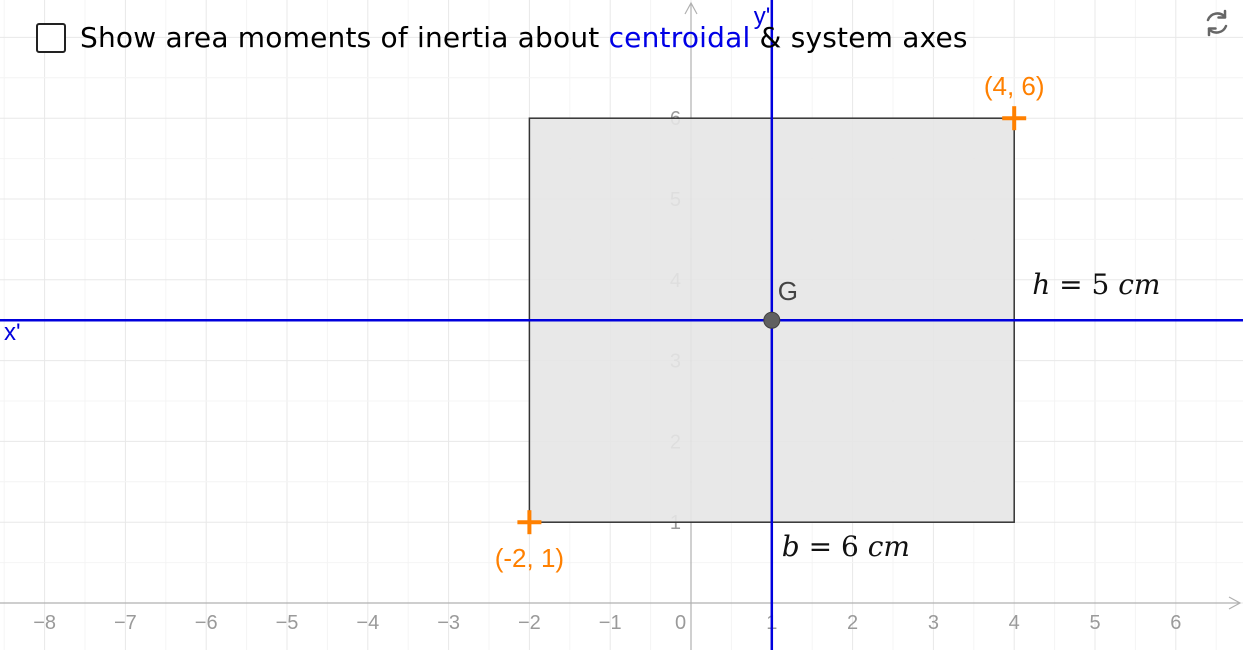  What do you see at coordinates (1084, 284) in the screenshot?
I see `height-eq: = 5` at bounding box center [1084, 284].